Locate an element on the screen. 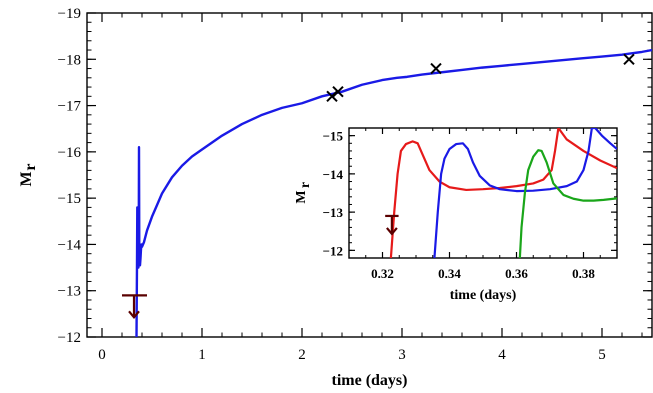  main-y-tick-label: −16 is located at coordinates (70, 153).